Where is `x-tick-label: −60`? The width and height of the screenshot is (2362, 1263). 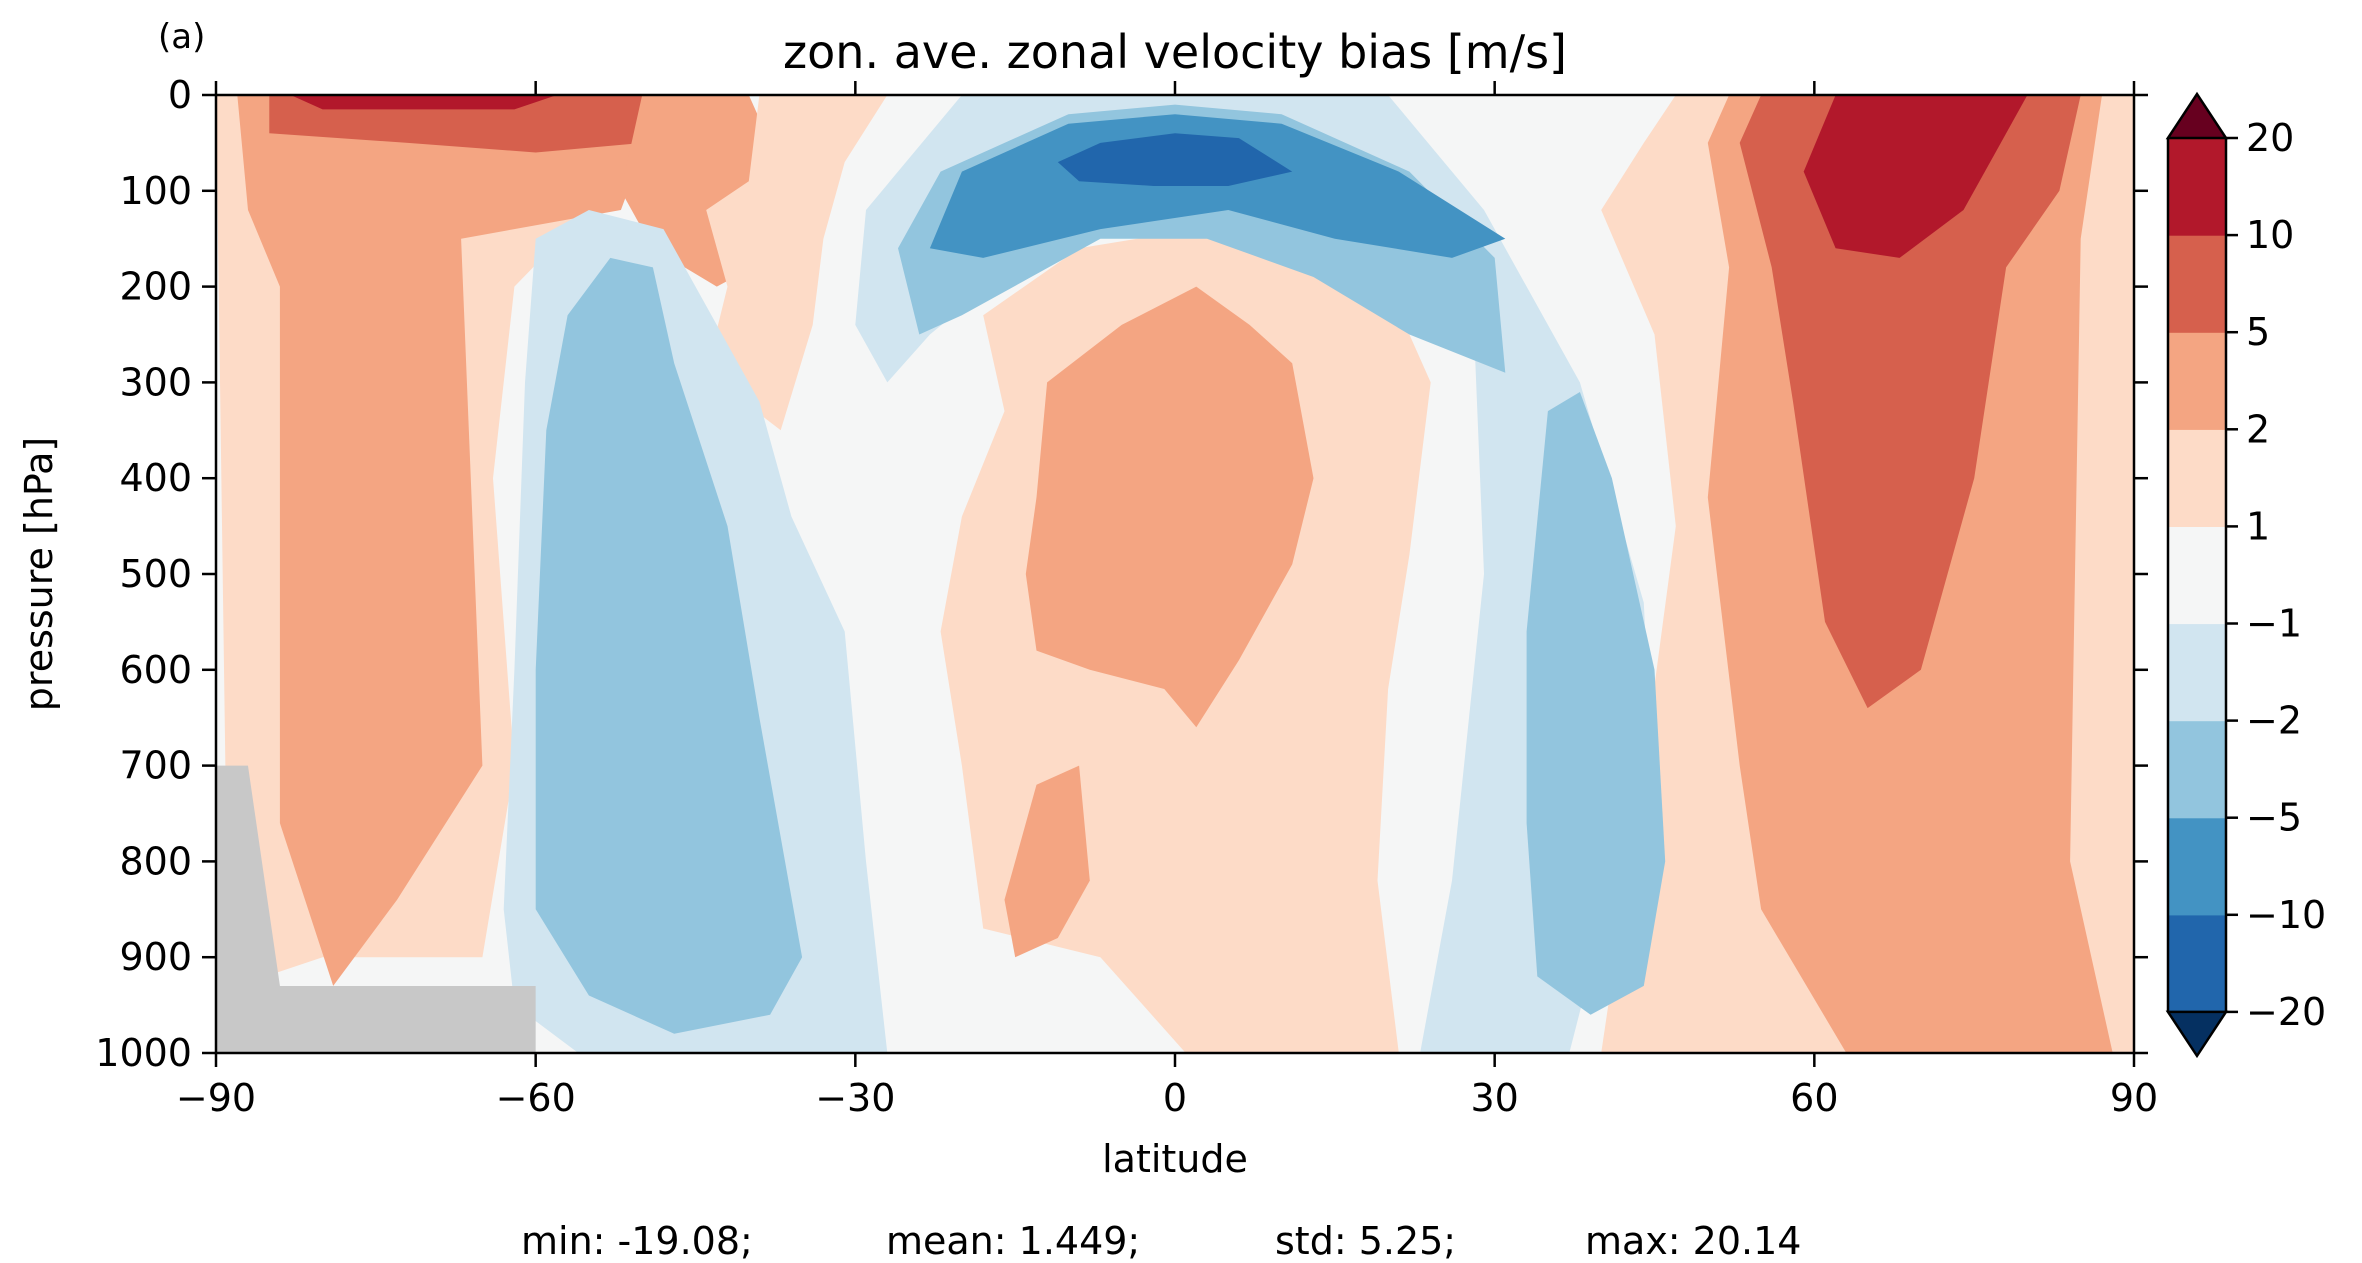 x-tick-label: −60 is located at coordinates (536, 1098).